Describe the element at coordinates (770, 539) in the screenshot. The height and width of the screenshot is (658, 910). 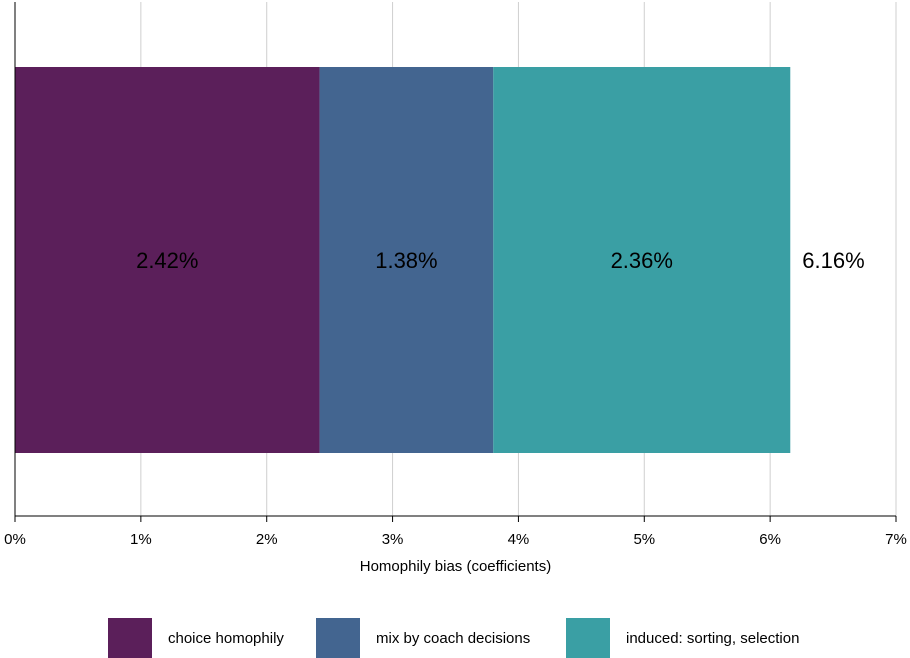
I see `x-tick-label: 6%` at that location.